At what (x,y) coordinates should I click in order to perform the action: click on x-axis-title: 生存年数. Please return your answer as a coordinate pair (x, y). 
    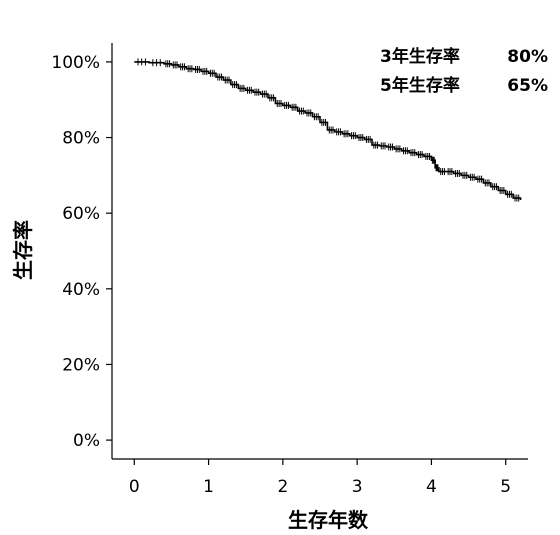
    Looking at the image, I should click on (328, 520).